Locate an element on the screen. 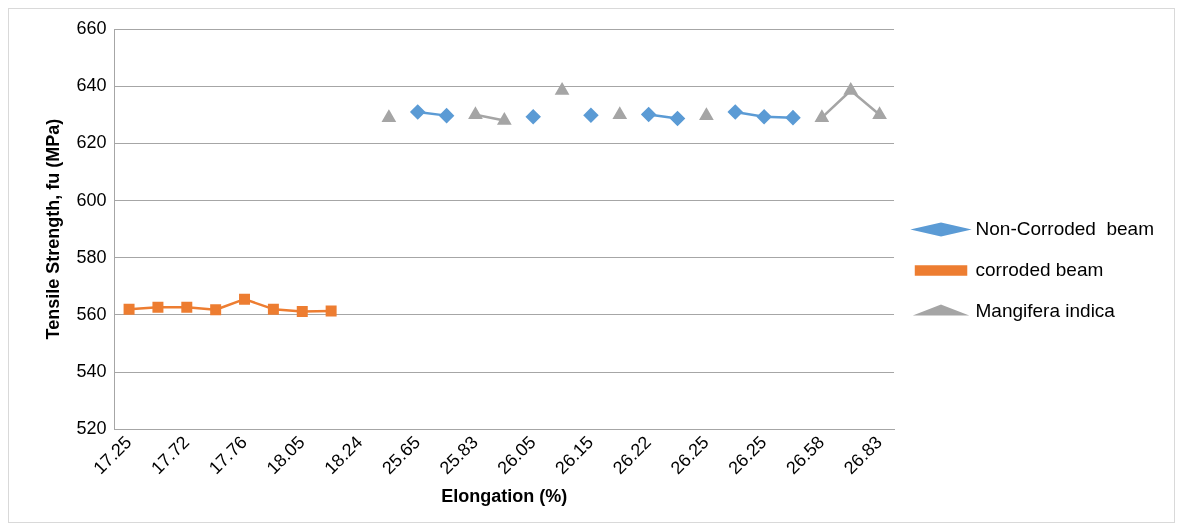 The image size is (1183, 531). y-tick-label: 520 is located at coordinates (91, 428).